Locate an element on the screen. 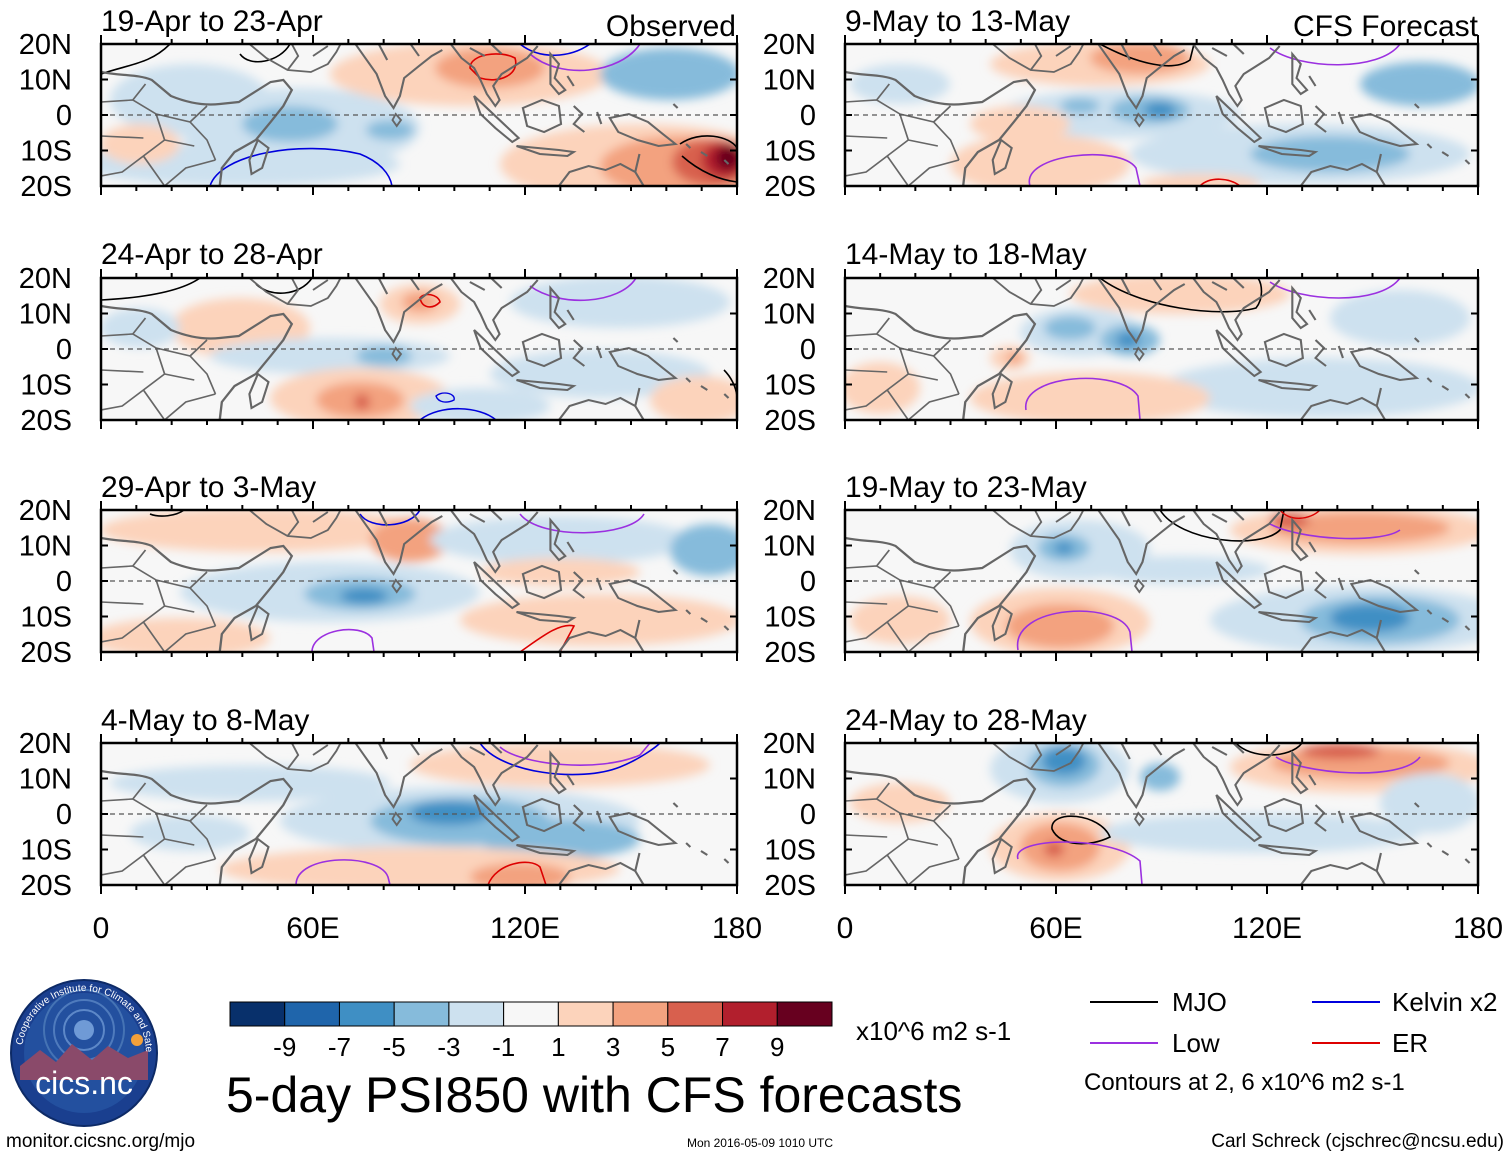  colorbar-label: -5 is located at coordinates (394, 1047).